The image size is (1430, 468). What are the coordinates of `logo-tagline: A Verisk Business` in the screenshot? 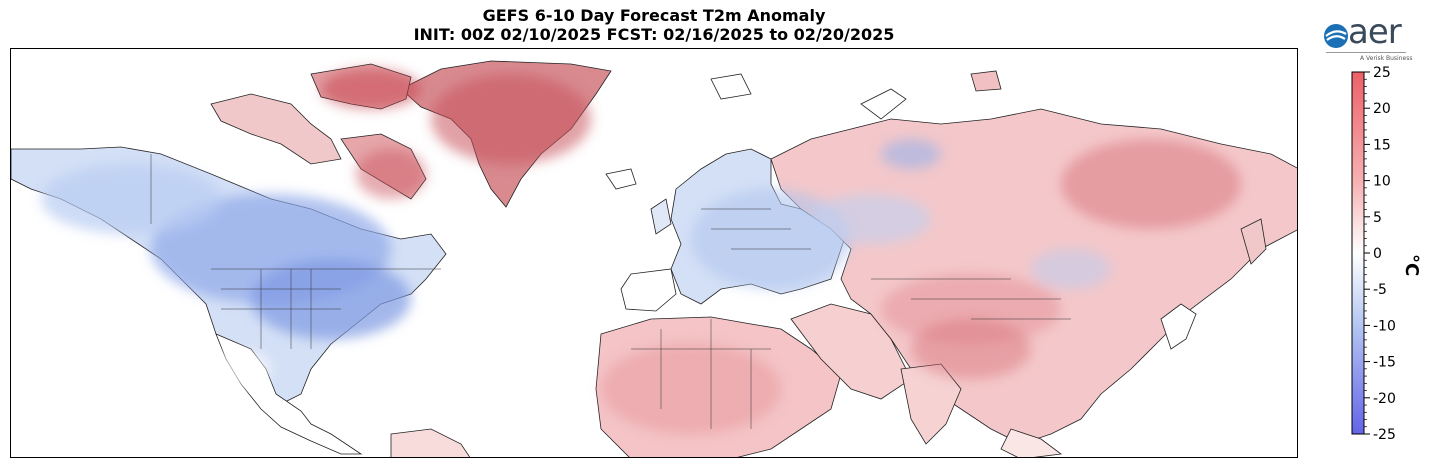 It's located at (1386, 58).